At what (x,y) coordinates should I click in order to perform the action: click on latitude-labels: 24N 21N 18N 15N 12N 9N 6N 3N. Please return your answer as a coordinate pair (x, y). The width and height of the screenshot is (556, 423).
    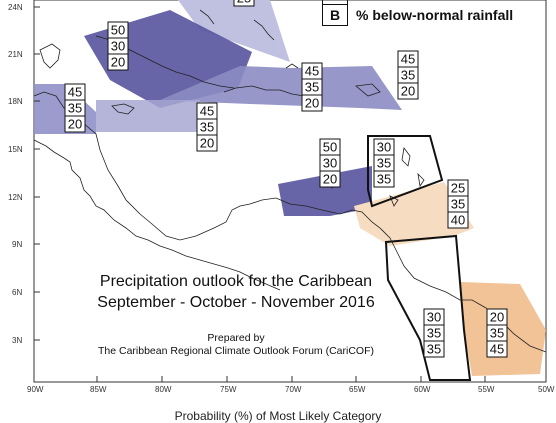
    Looking at the image, I should click on (15, 174).